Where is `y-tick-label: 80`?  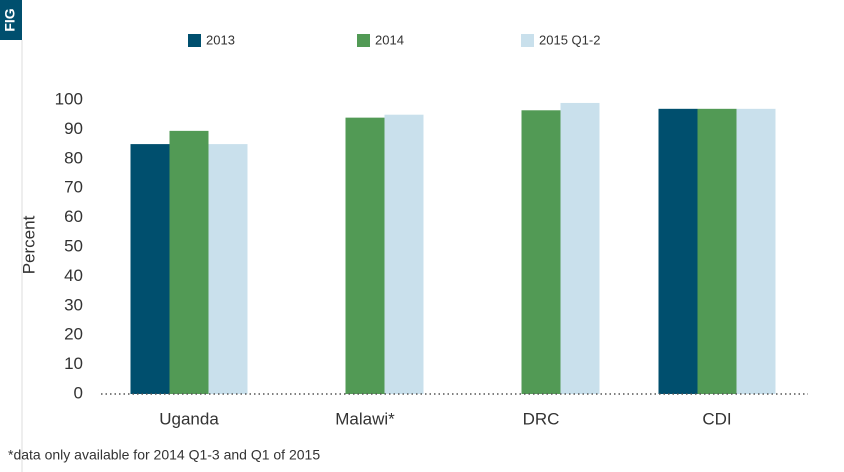 y-tick-label: 80 is located at coordinates (73, 157).